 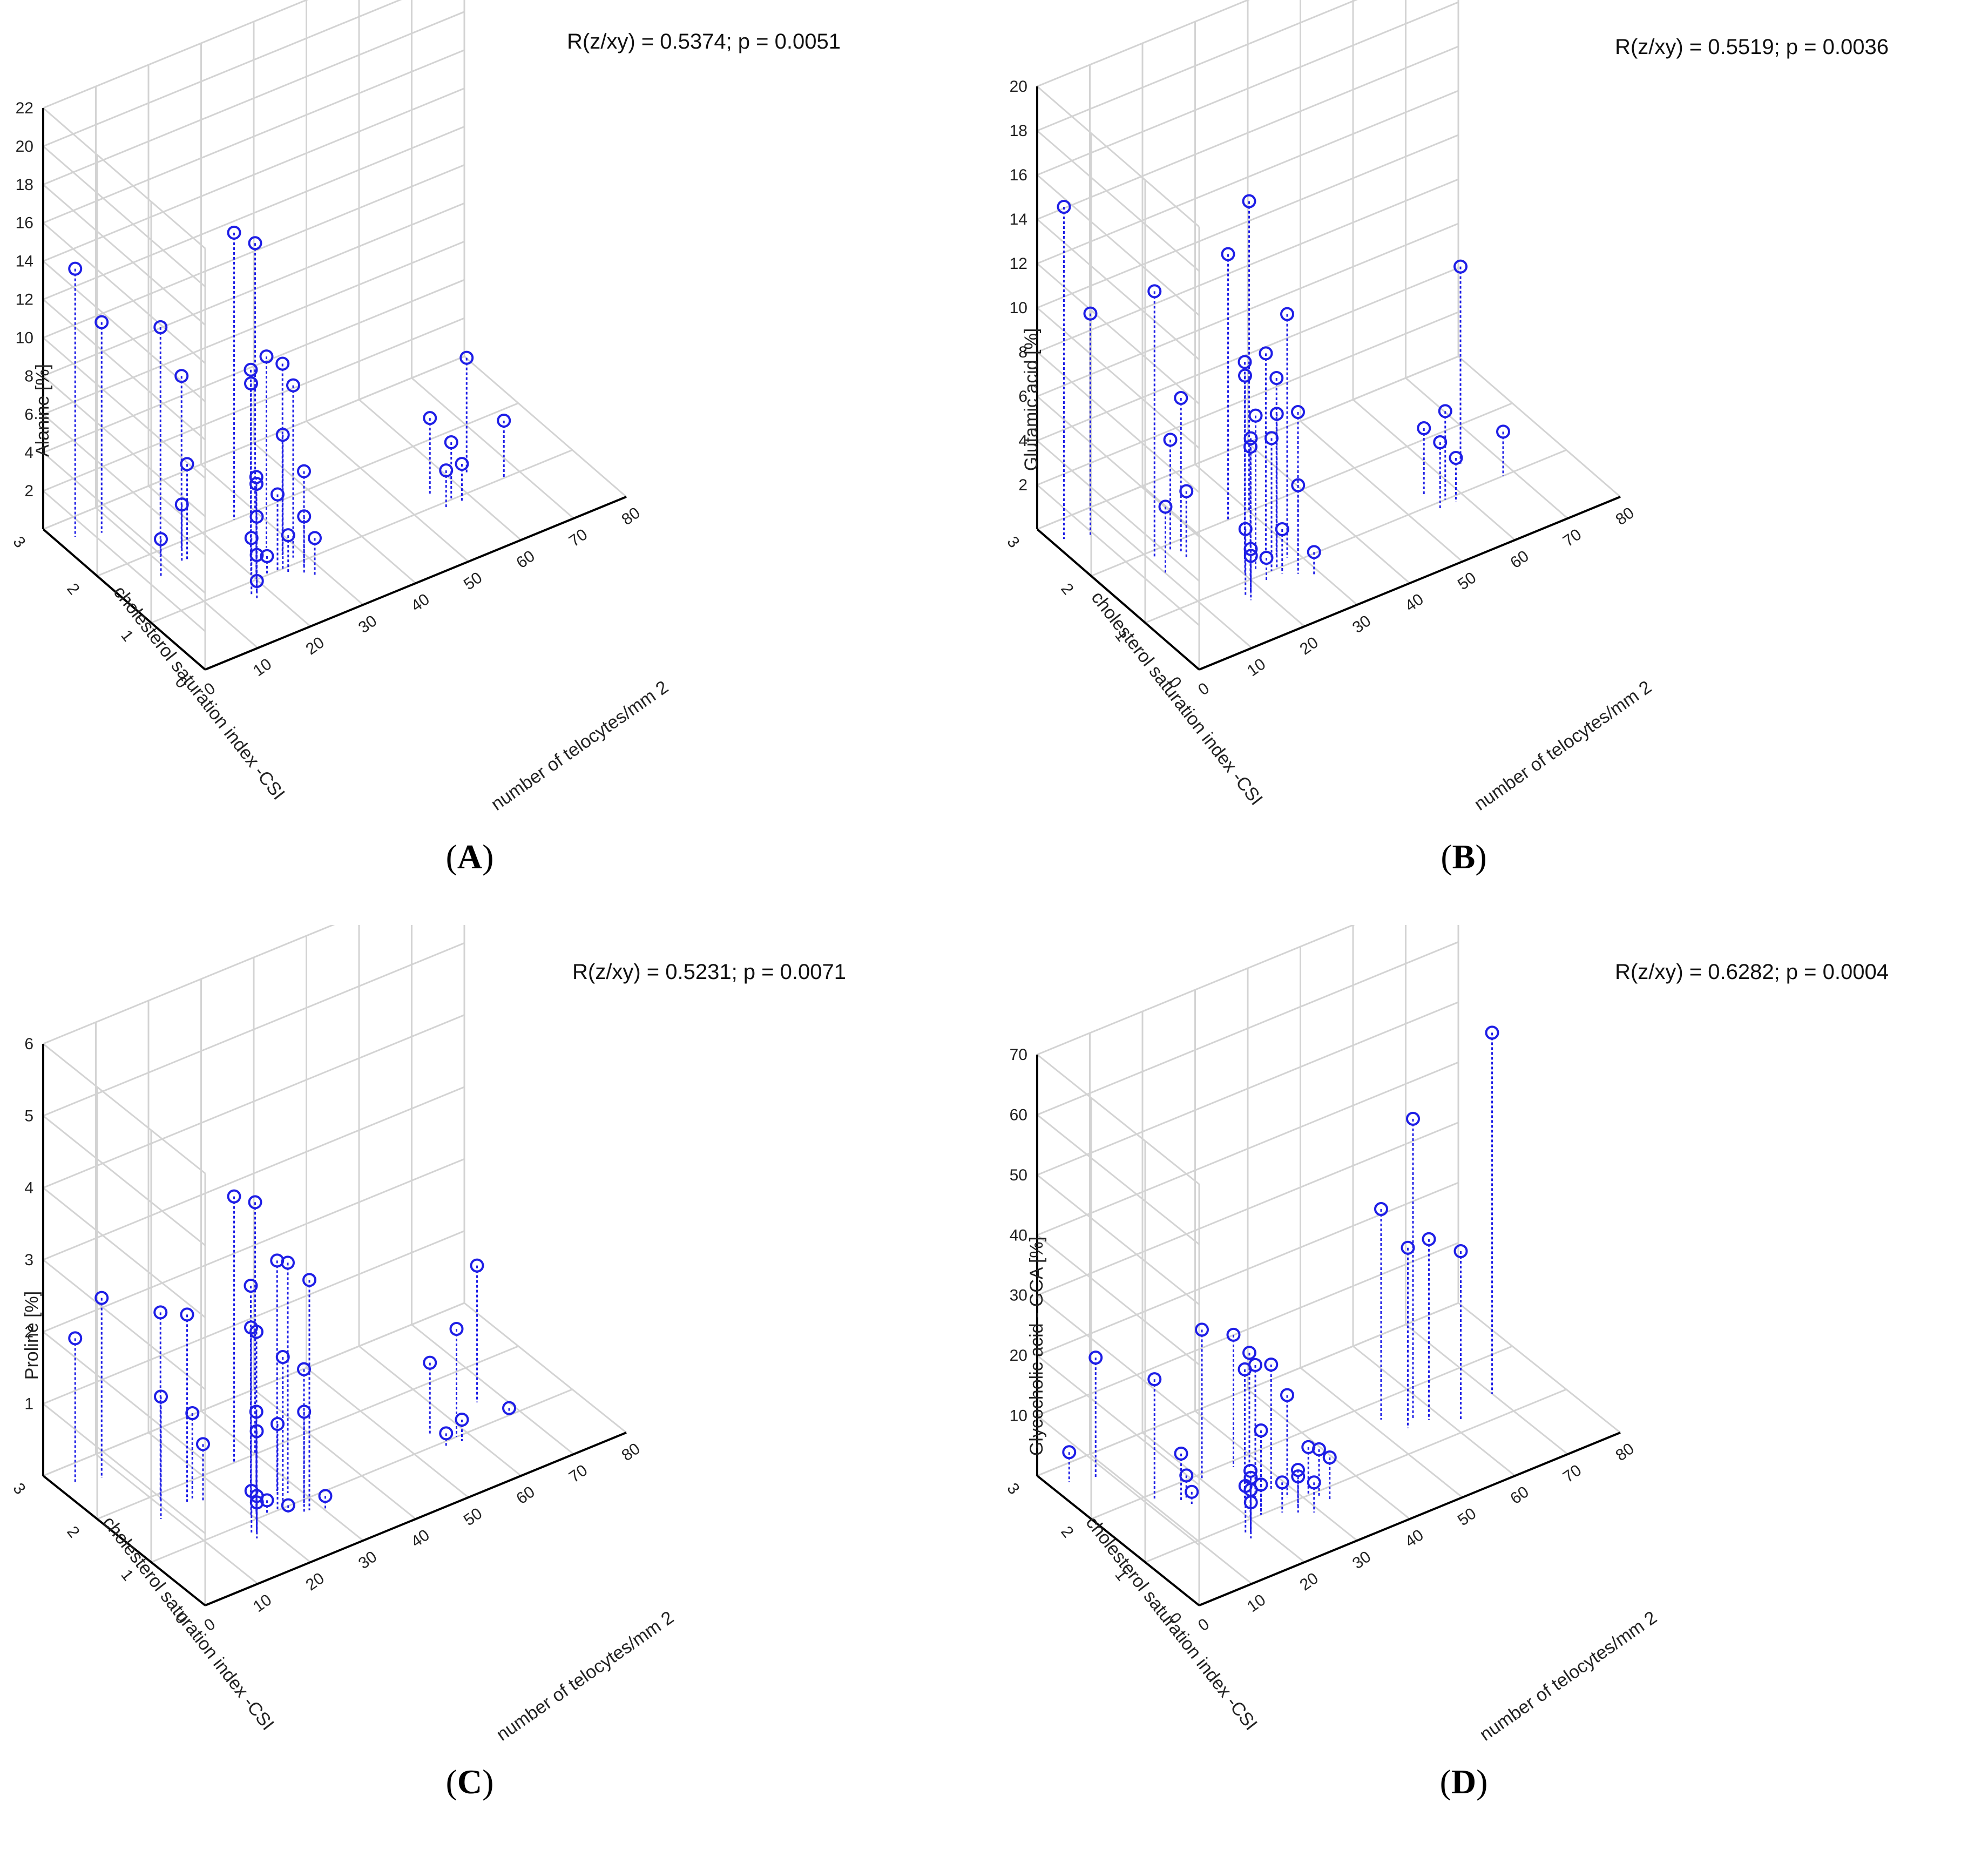 I want to click on z-tick-label: 2, so click(x=1022, y=485).